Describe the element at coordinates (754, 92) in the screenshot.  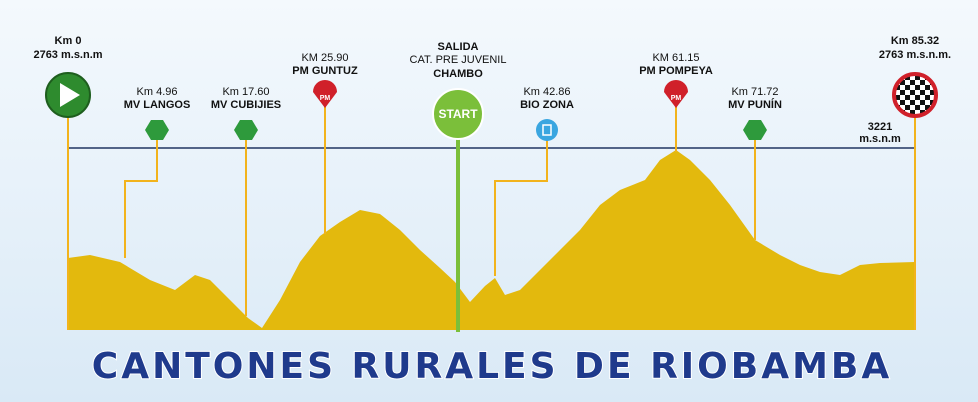
I see `marker-km: Km 71.72` at that location.